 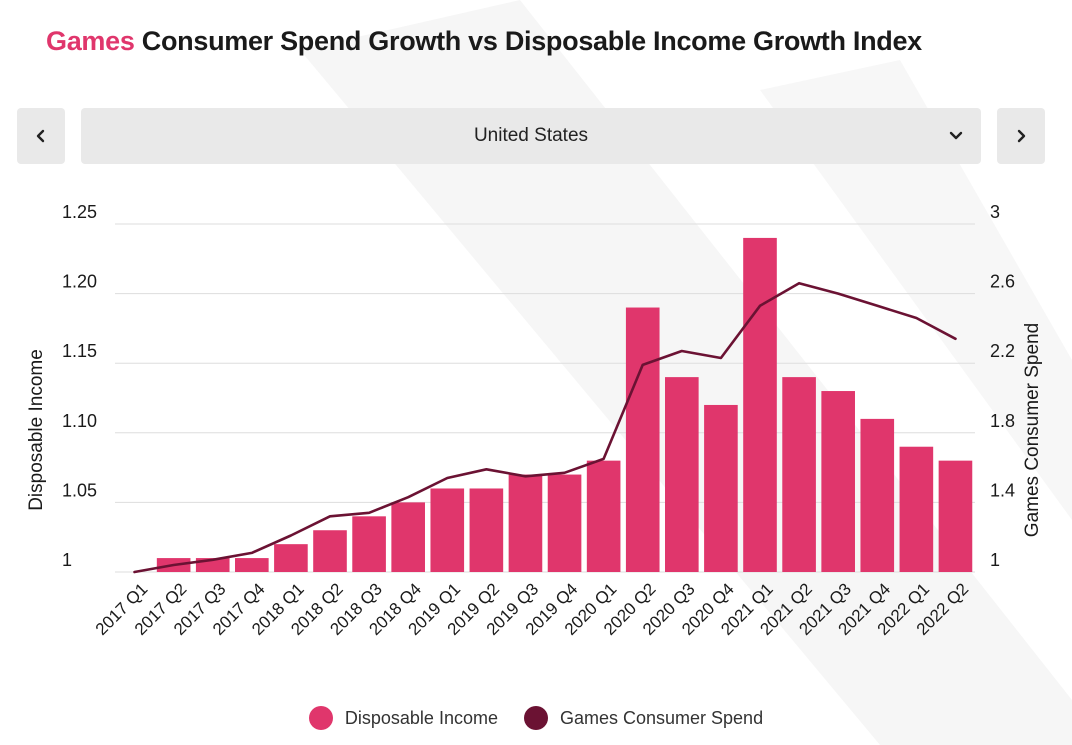 What do you see at coordinates (79, 421) in the screenshot?
I see `y-tick-label: 1.10` at bounding box center [79, 421].